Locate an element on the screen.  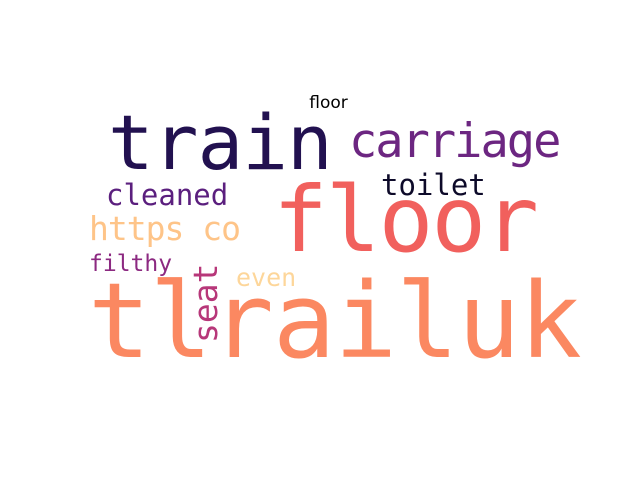
word-cloud-title: floor is located at coordinates (328, 103).